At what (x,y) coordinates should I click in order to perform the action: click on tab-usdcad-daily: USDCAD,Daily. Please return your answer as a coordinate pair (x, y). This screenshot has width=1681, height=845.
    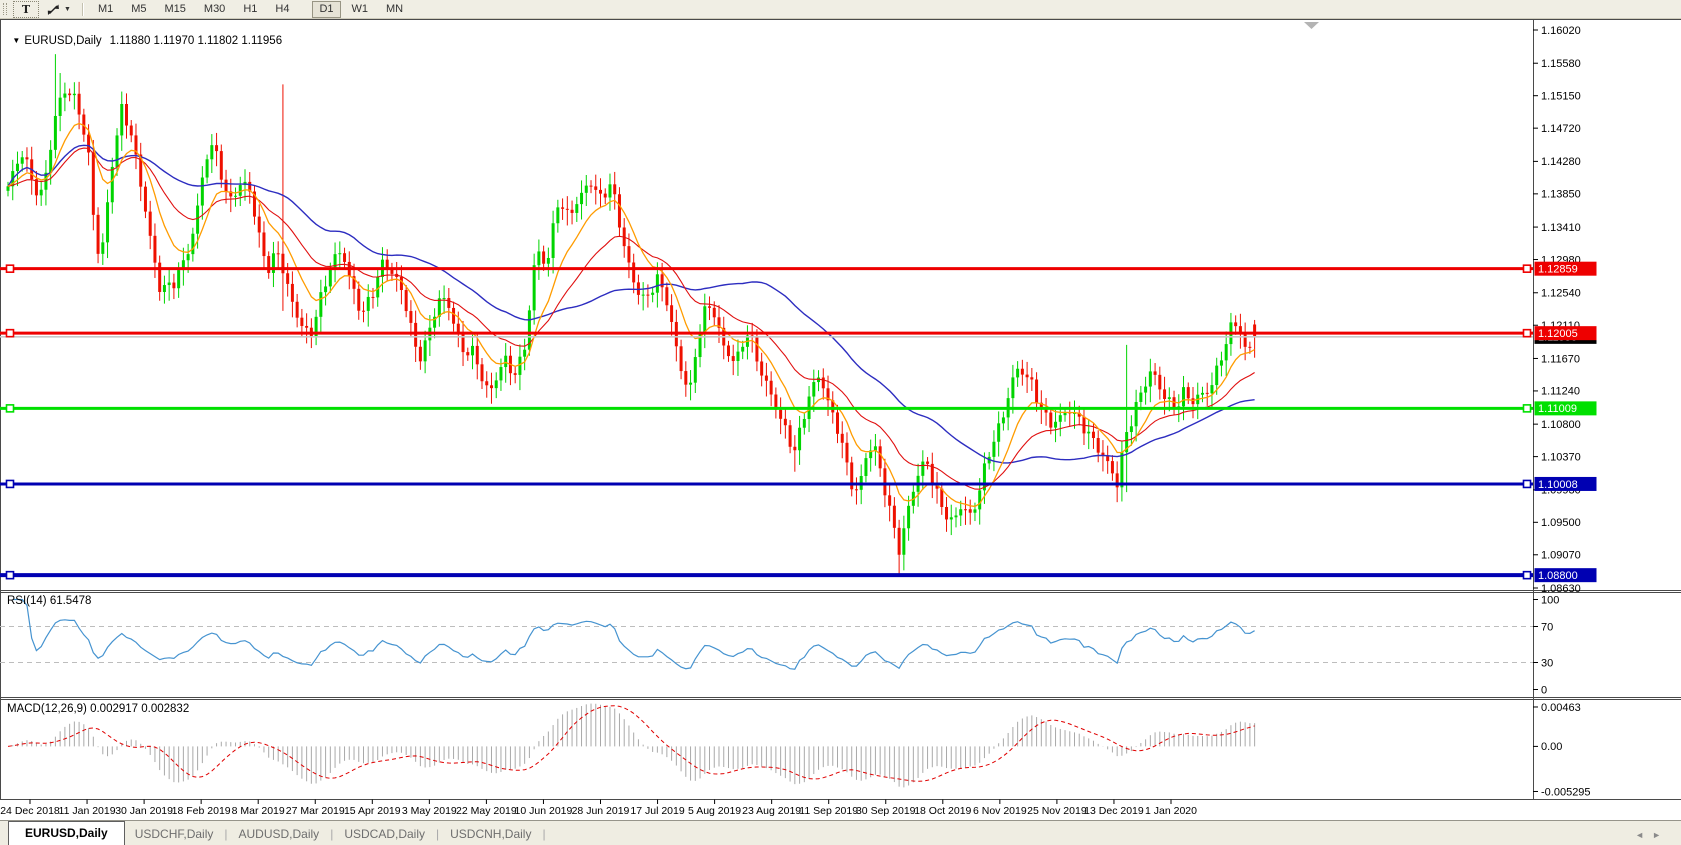
    Looking at the image, I should click on (384, 834).